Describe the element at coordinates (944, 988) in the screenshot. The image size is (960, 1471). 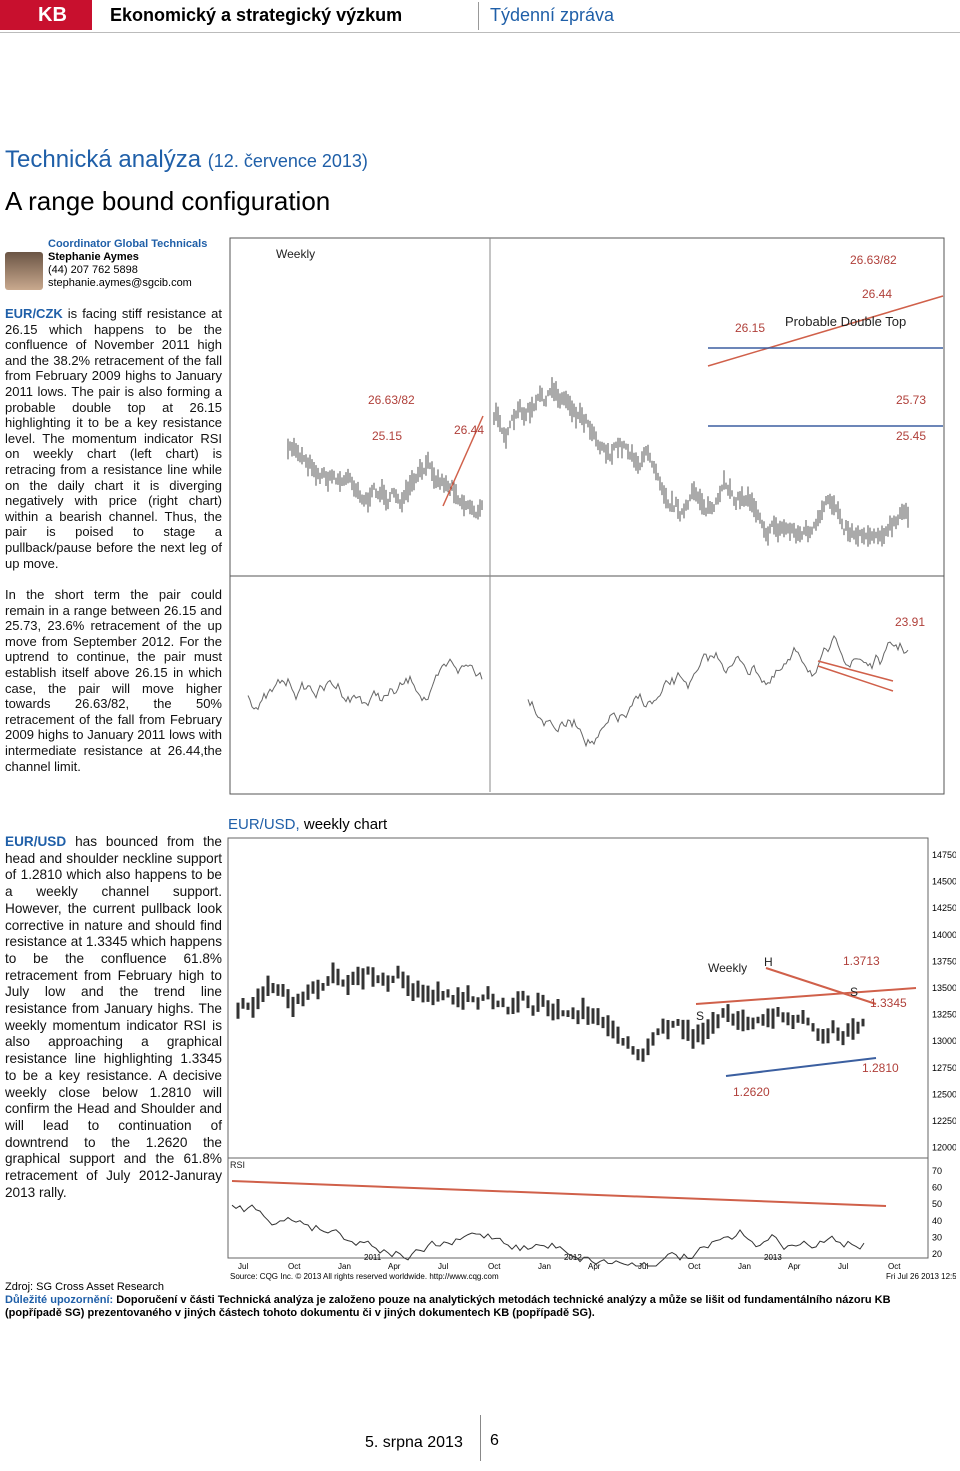
I see `y-tick-label: 13500` at that location.